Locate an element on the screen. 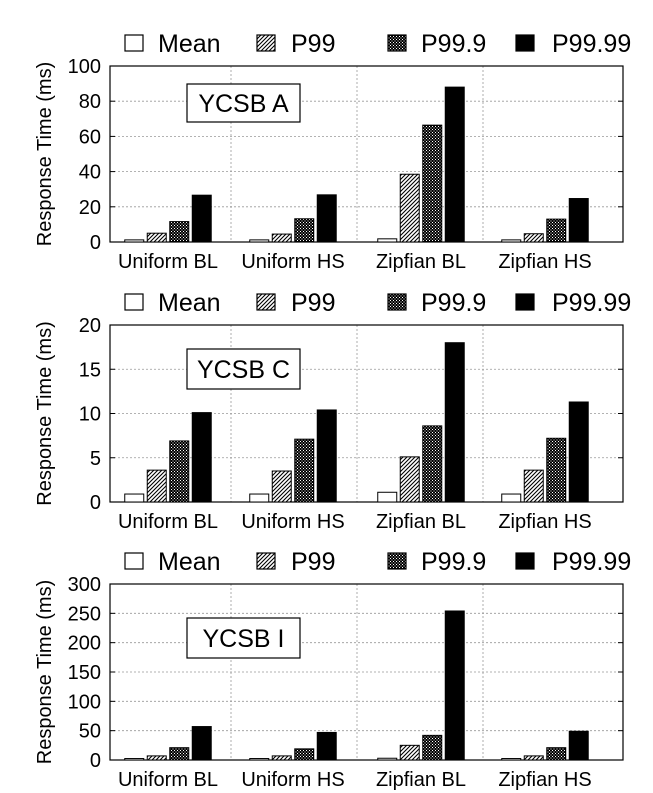 The image size is (653, 793). chart-title: YCSB A is located at coordinates (243, 104).